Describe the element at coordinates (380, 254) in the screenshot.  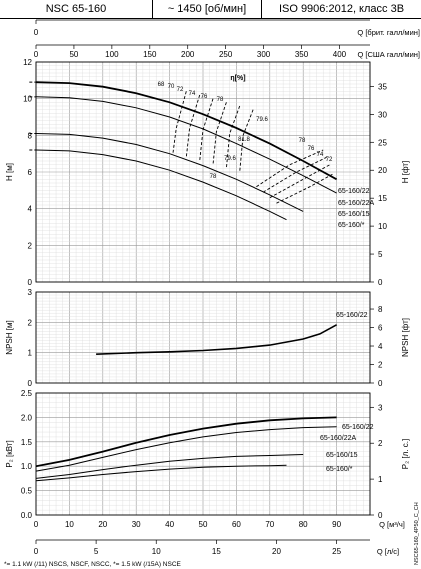
I see `y-right-tick-label: 5` at that location.